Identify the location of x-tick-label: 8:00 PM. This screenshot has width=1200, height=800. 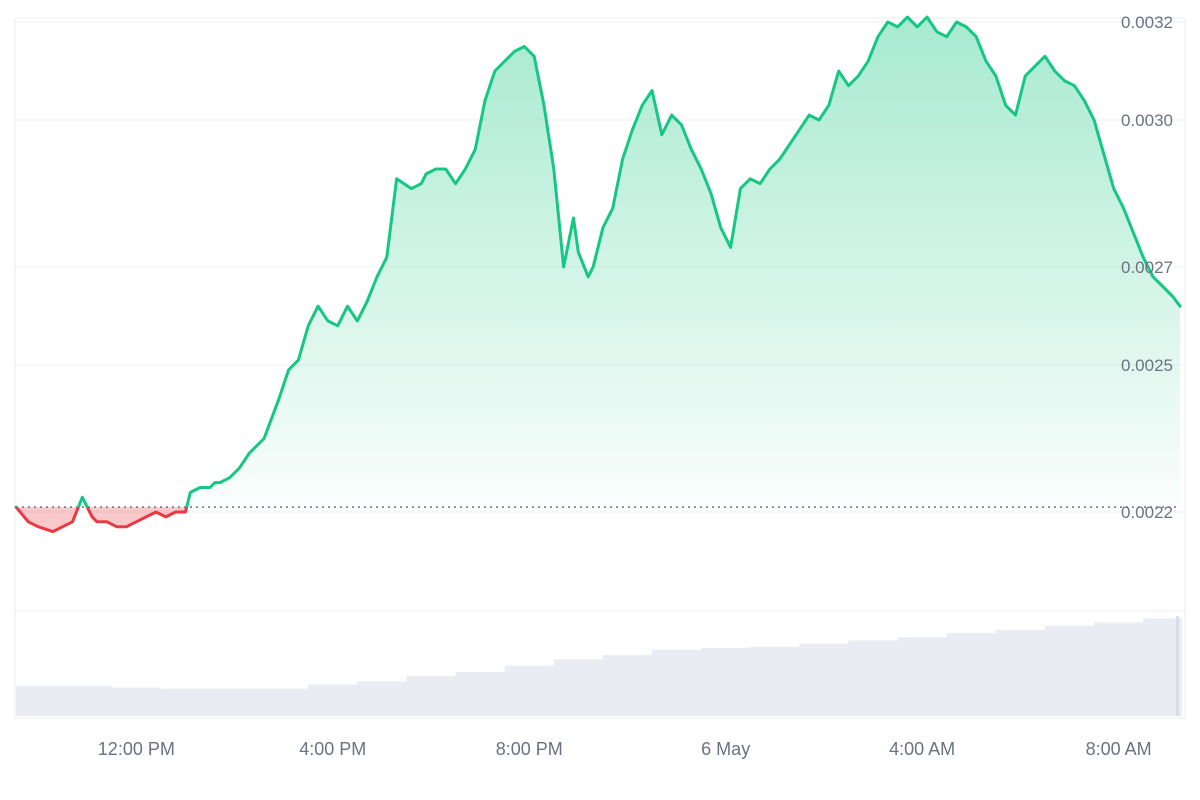
(529, 749).